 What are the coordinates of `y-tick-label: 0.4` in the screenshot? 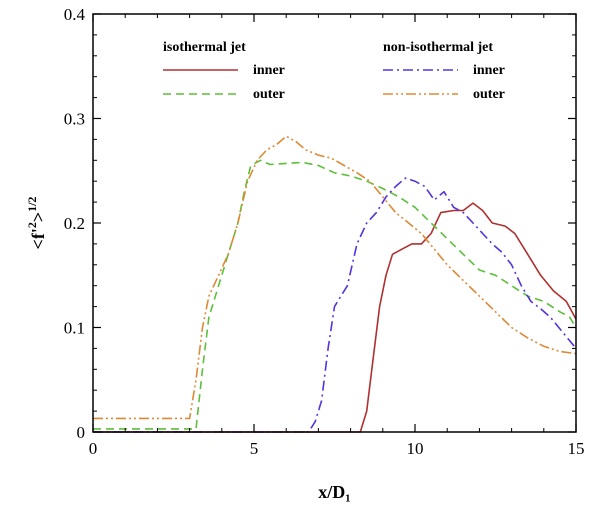 It's located at (75, 14).